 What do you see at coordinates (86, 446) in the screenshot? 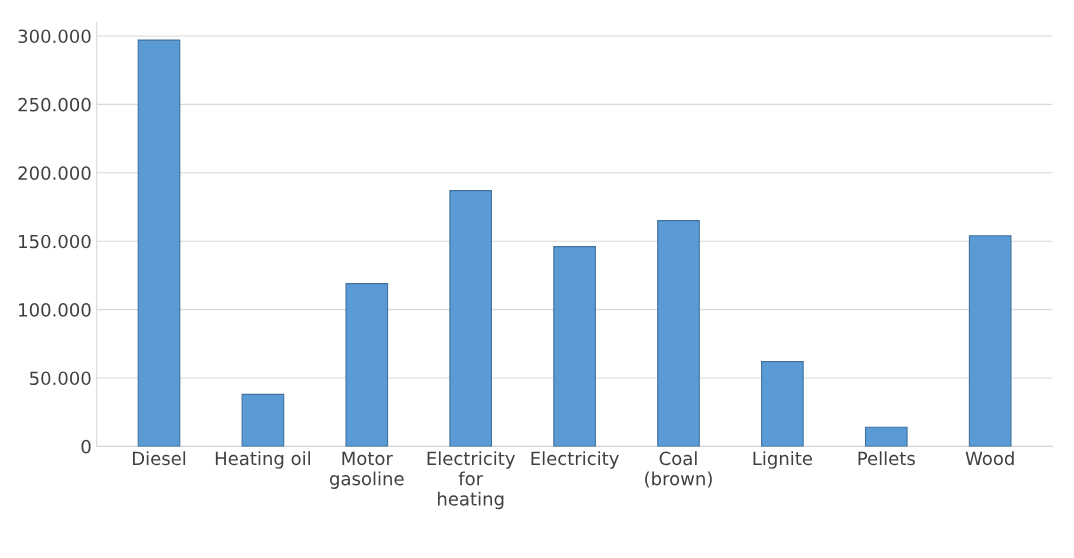
I see `y-tick-label: 0` at bounding box center [86, 446].